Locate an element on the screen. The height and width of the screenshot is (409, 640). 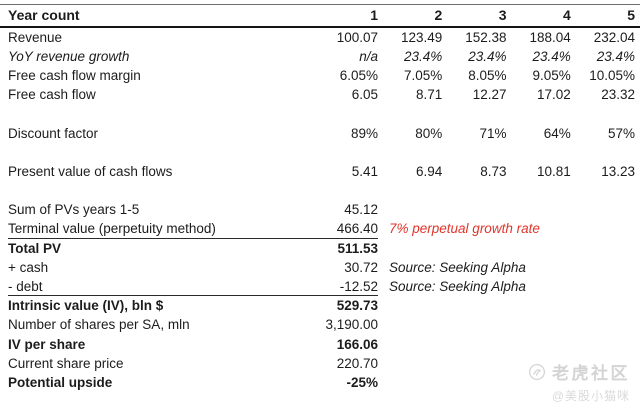
cell-value: 2 is located at coordinates (438, 15).